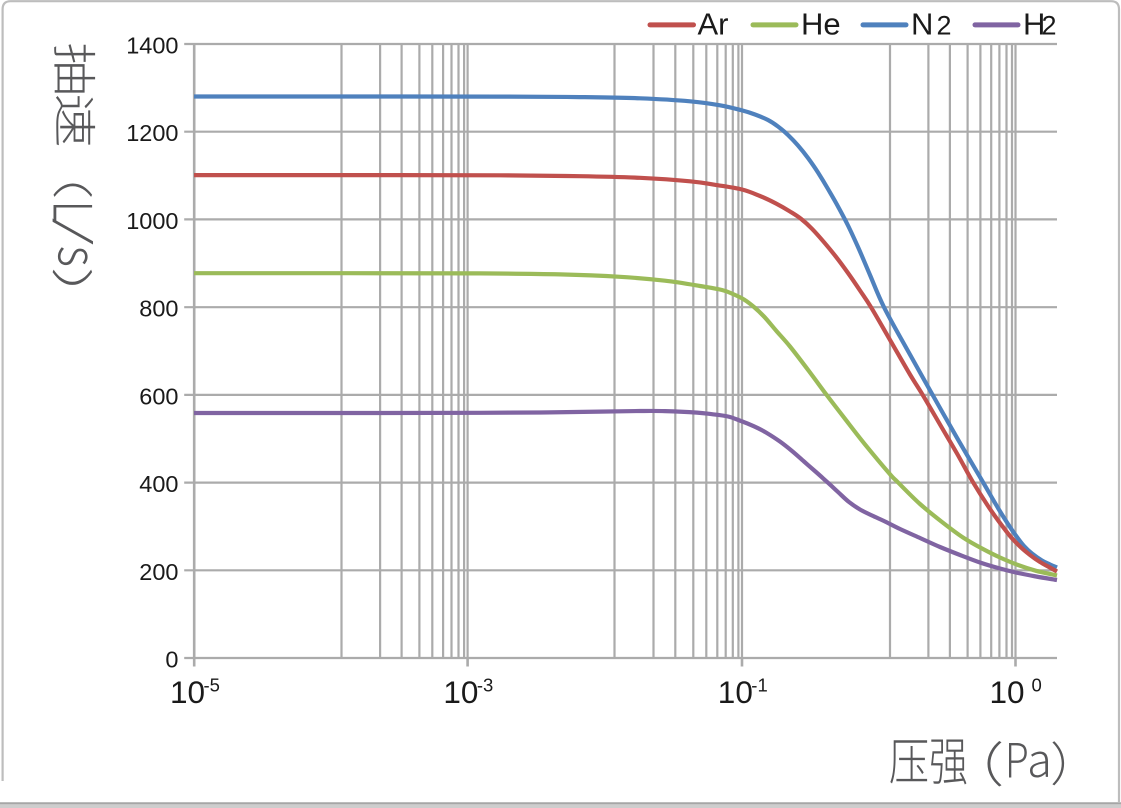 The width and height of the screenshot is (1121, 808). Describe the element at coordinates (152, 221) in the screenshot. I see `svg-text: 1000` at that location.